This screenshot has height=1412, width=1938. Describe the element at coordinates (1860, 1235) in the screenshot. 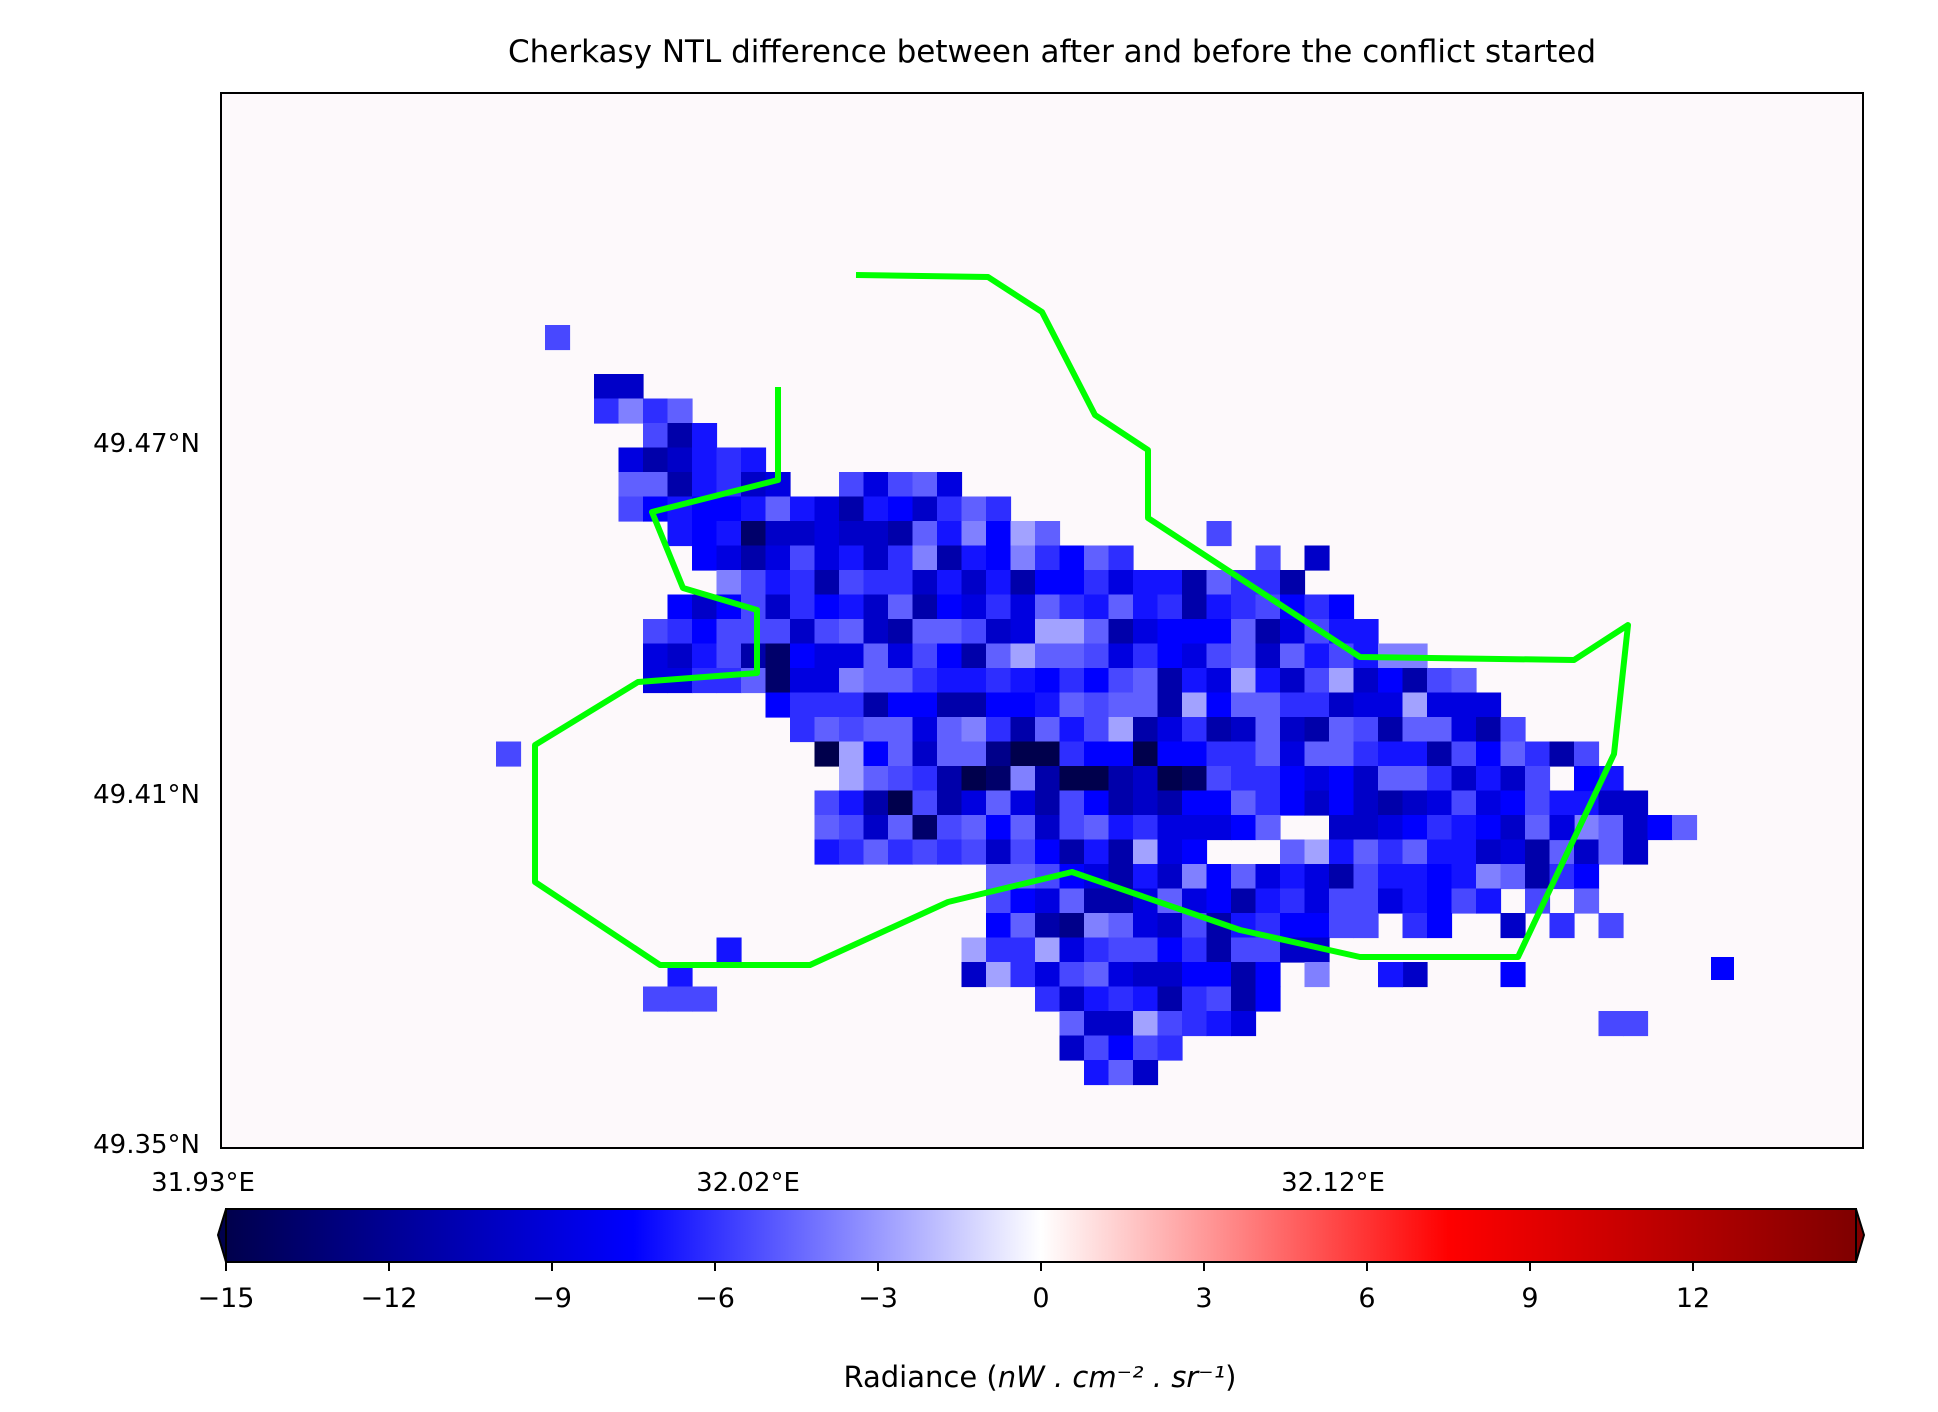

I see `colorbar-extend-max` at that location.